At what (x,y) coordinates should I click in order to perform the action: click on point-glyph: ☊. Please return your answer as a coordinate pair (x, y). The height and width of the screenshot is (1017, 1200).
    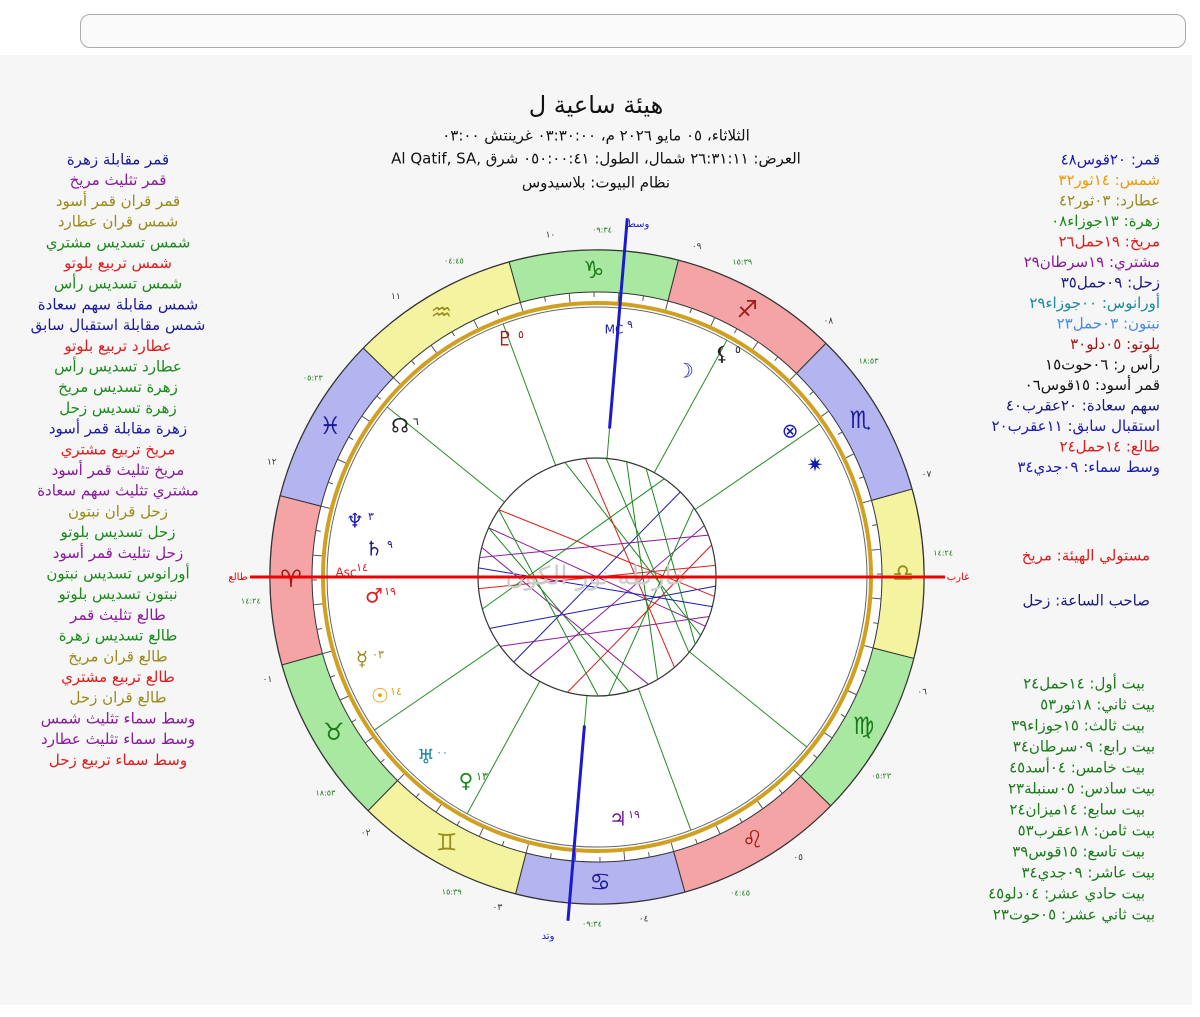
    Looking at the image, I should click on (400, 426).